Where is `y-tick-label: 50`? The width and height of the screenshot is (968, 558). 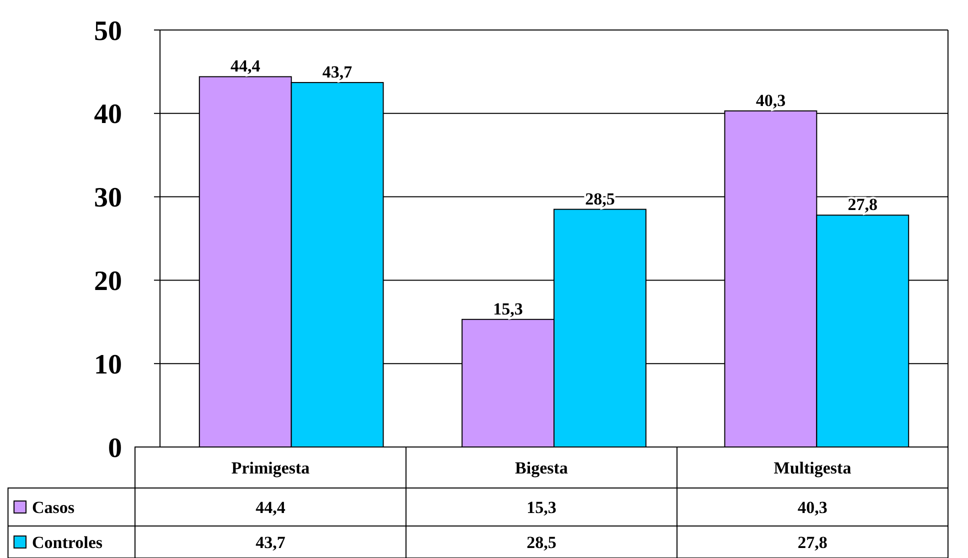 y-tick-label: 50 is located at coordinates (108, 31).